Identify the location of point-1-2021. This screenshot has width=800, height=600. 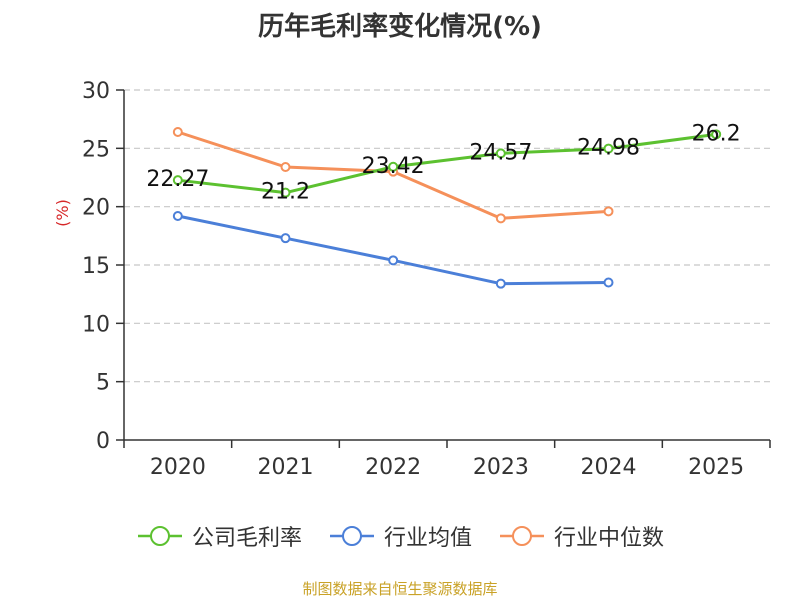
(285, 238).